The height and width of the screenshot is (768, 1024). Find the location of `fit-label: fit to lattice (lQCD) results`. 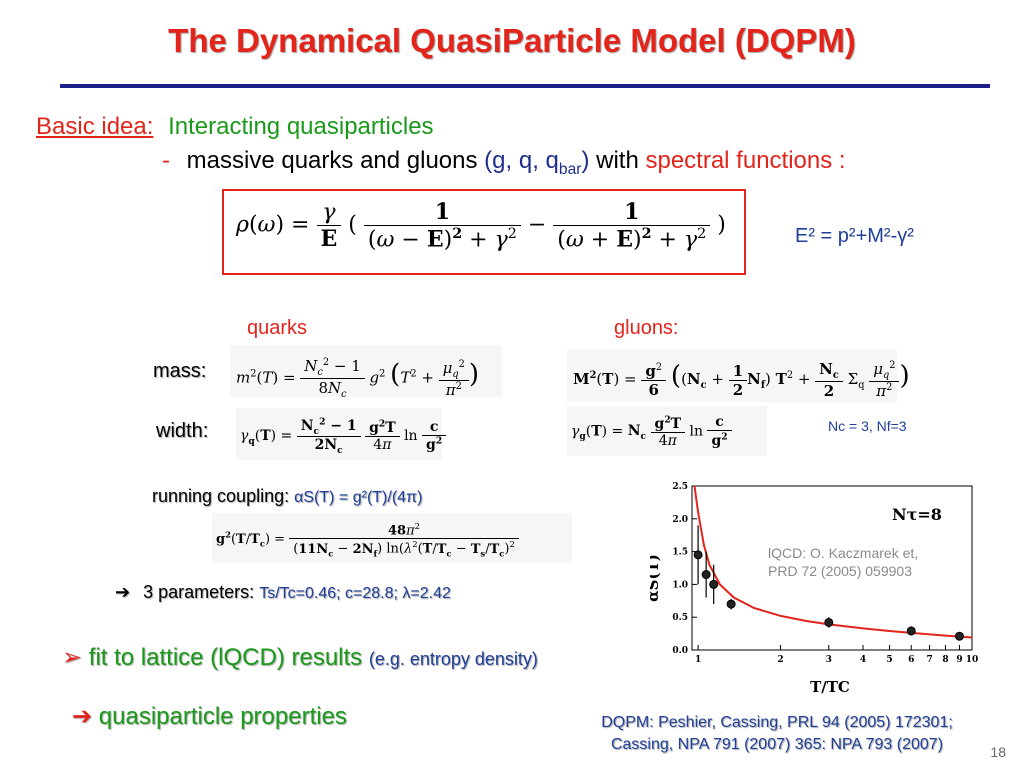

fit-label: fit to lattice (lQCD) results is located at coordinates (225, 657).